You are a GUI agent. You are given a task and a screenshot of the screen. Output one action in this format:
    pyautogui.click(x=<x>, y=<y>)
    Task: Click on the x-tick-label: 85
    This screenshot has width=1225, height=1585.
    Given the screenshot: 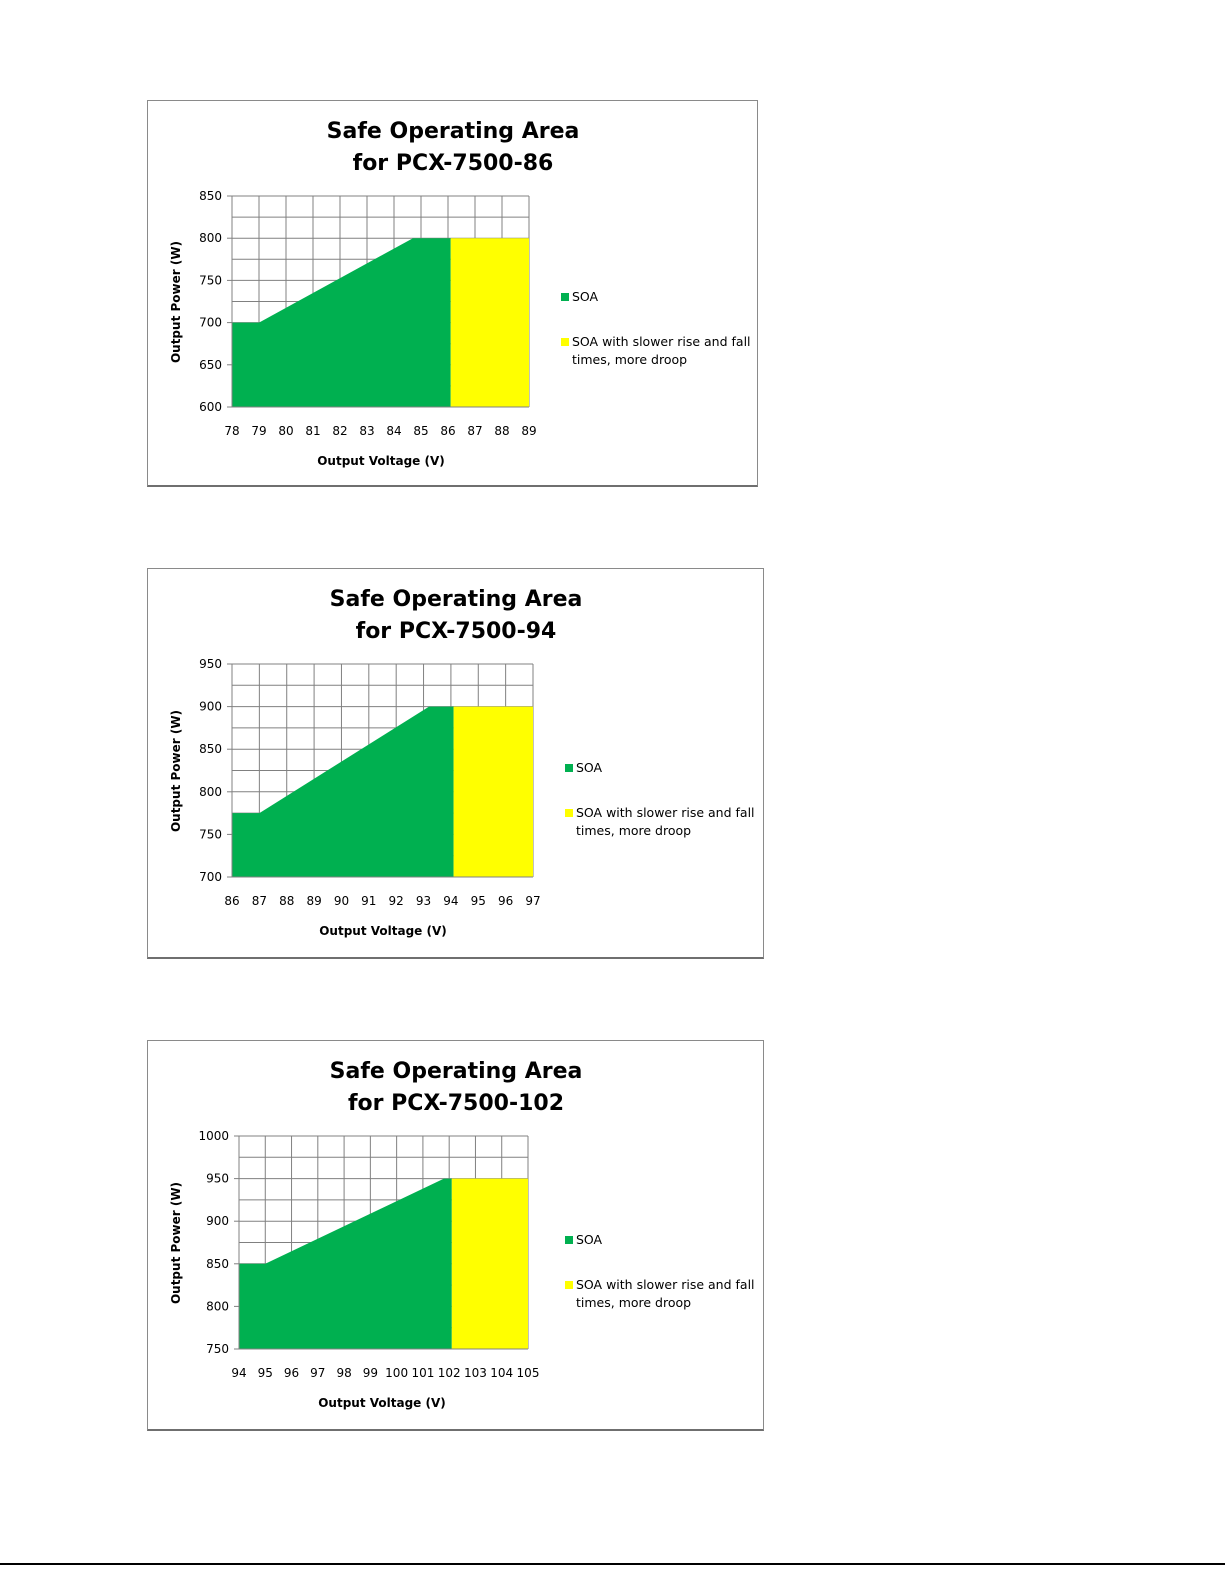 What is the action you would take?
    pyautogui.click(x=420, y=431)
    